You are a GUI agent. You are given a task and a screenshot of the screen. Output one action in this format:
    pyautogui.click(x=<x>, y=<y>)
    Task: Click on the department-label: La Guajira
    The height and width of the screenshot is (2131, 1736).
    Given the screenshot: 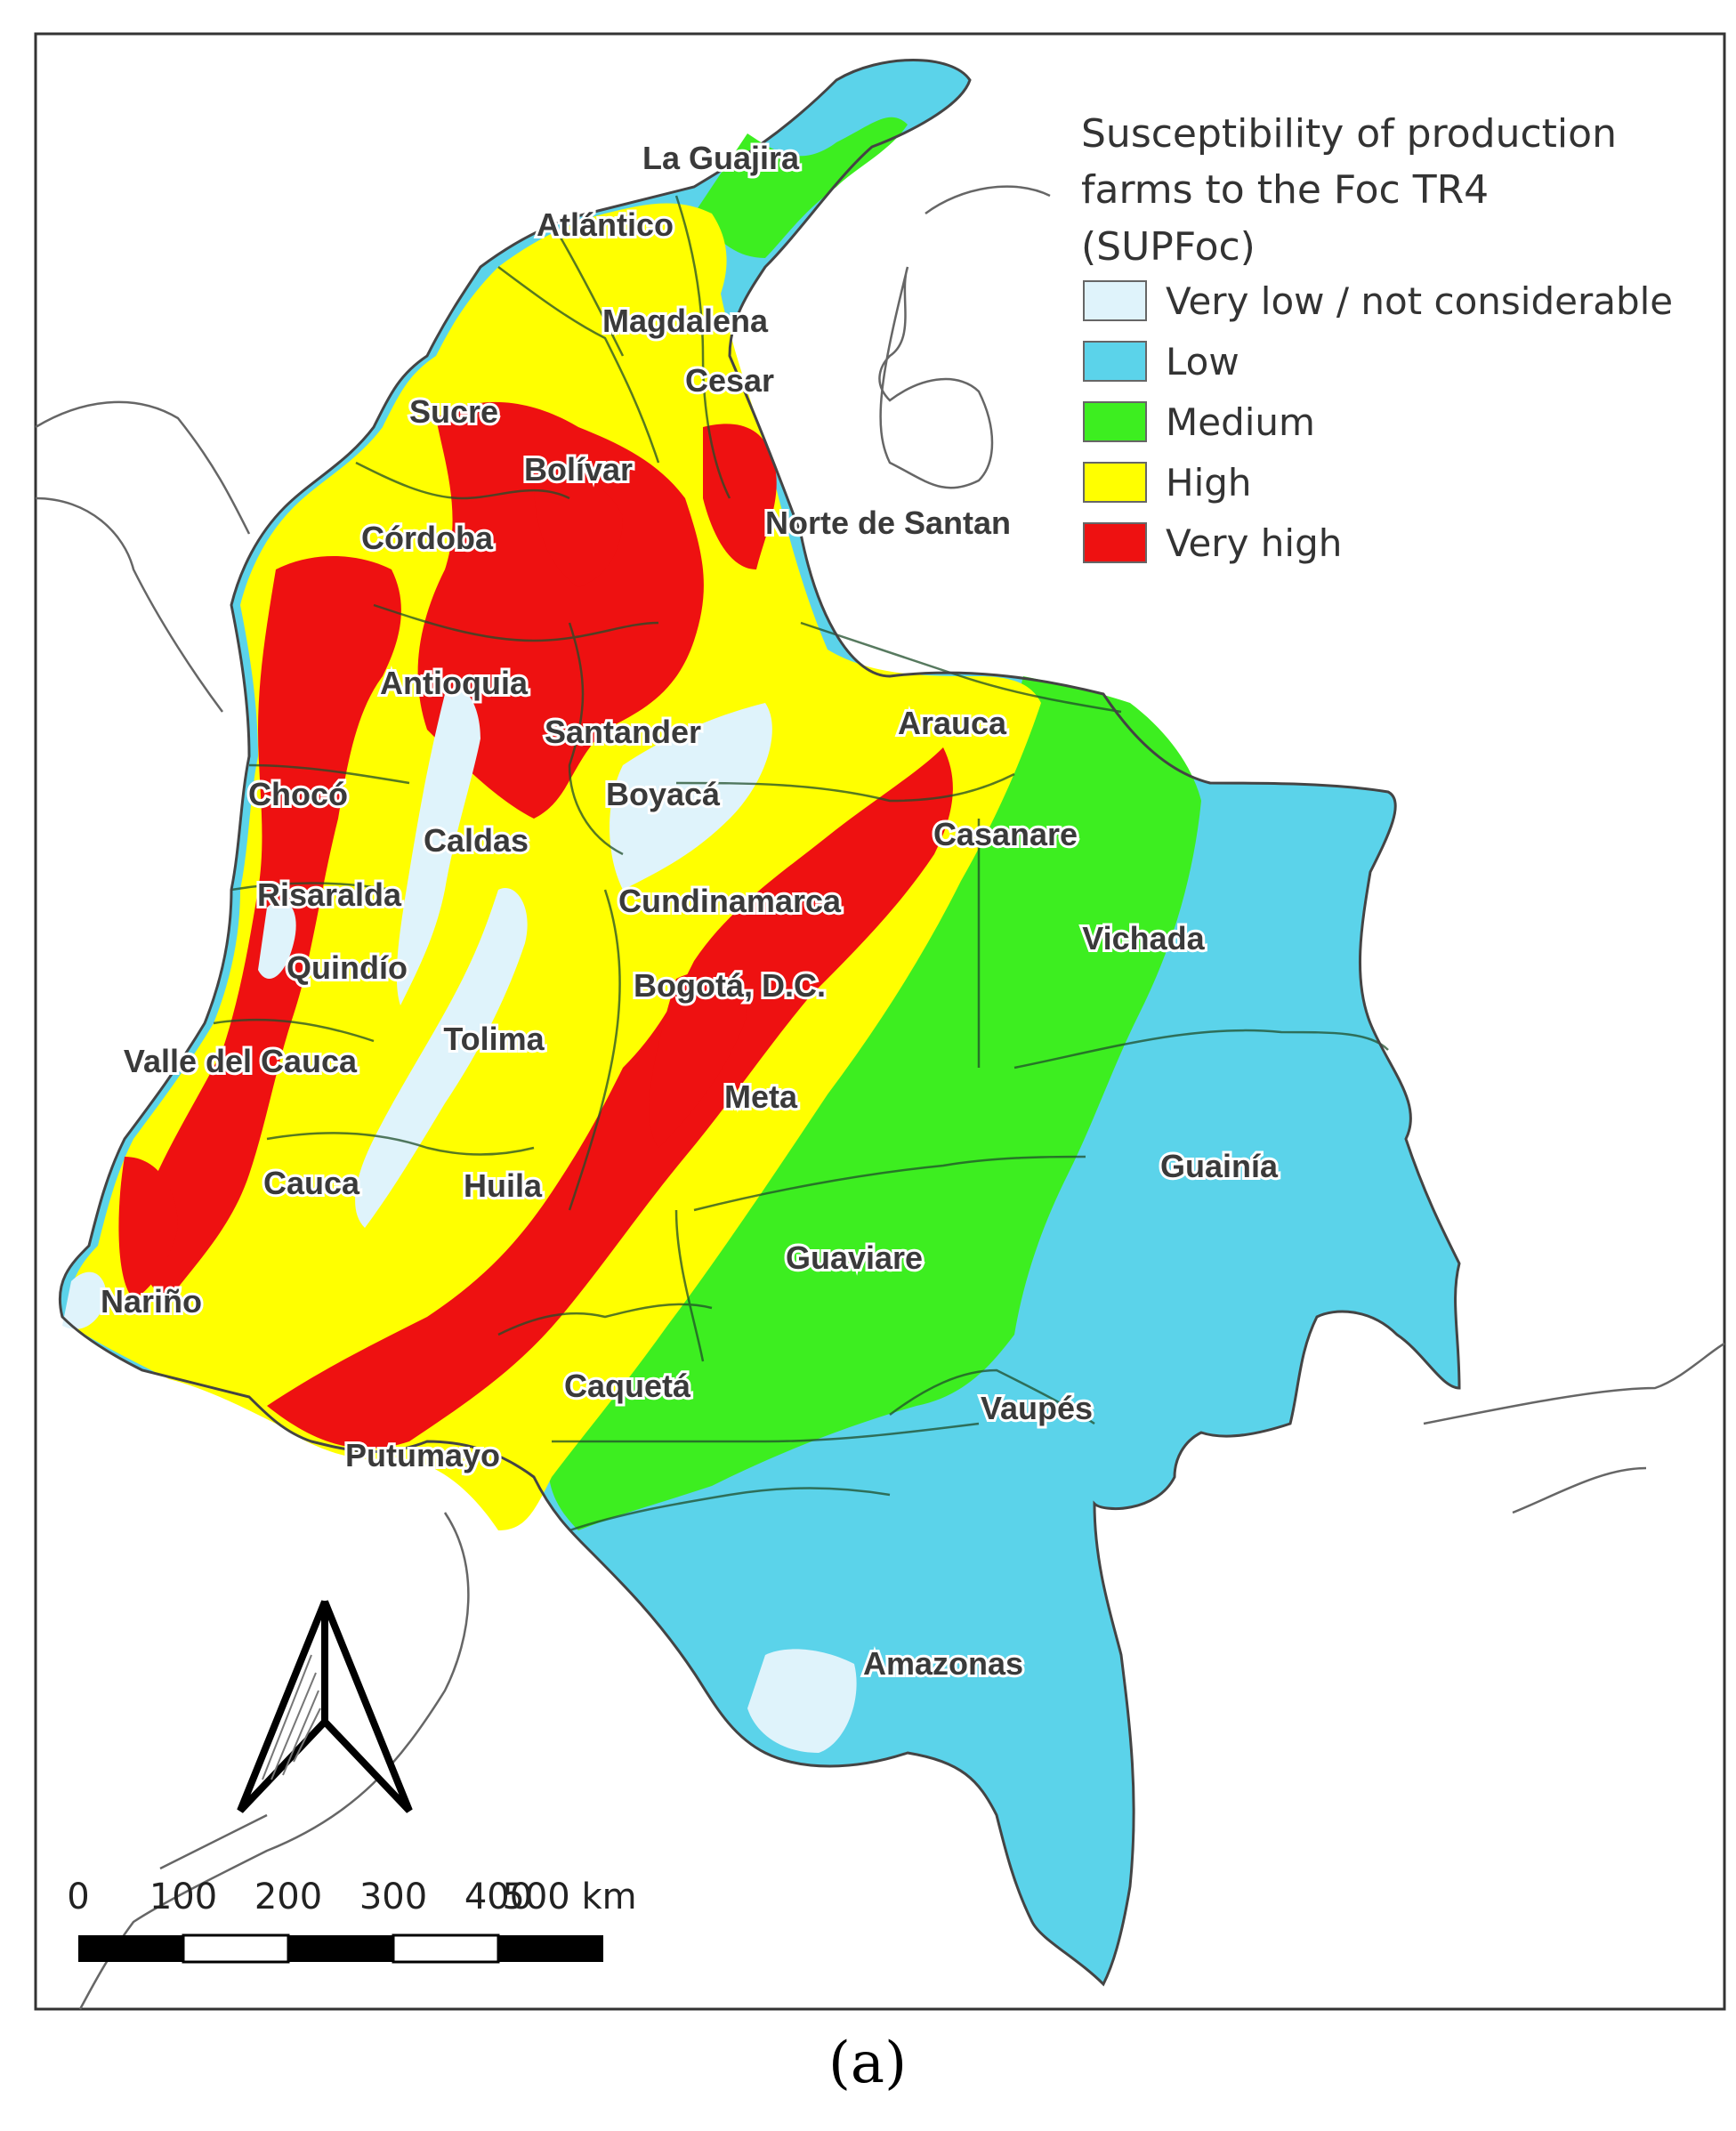 What is the action you would take?
    pyautogui.click(x=721, y=158)
    